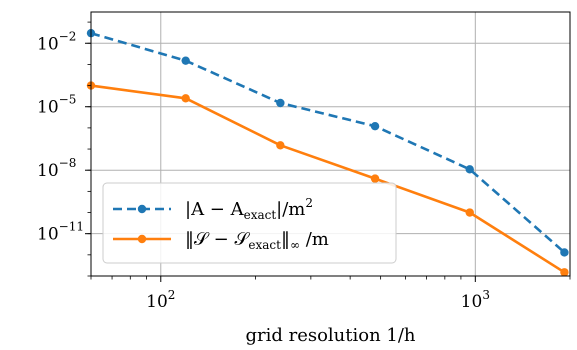 The image size is (577, 350). Describe the element at coordinates (330, 335) in the screenshot. I see `x-axis-label: grid resolution 1/h` at that location.